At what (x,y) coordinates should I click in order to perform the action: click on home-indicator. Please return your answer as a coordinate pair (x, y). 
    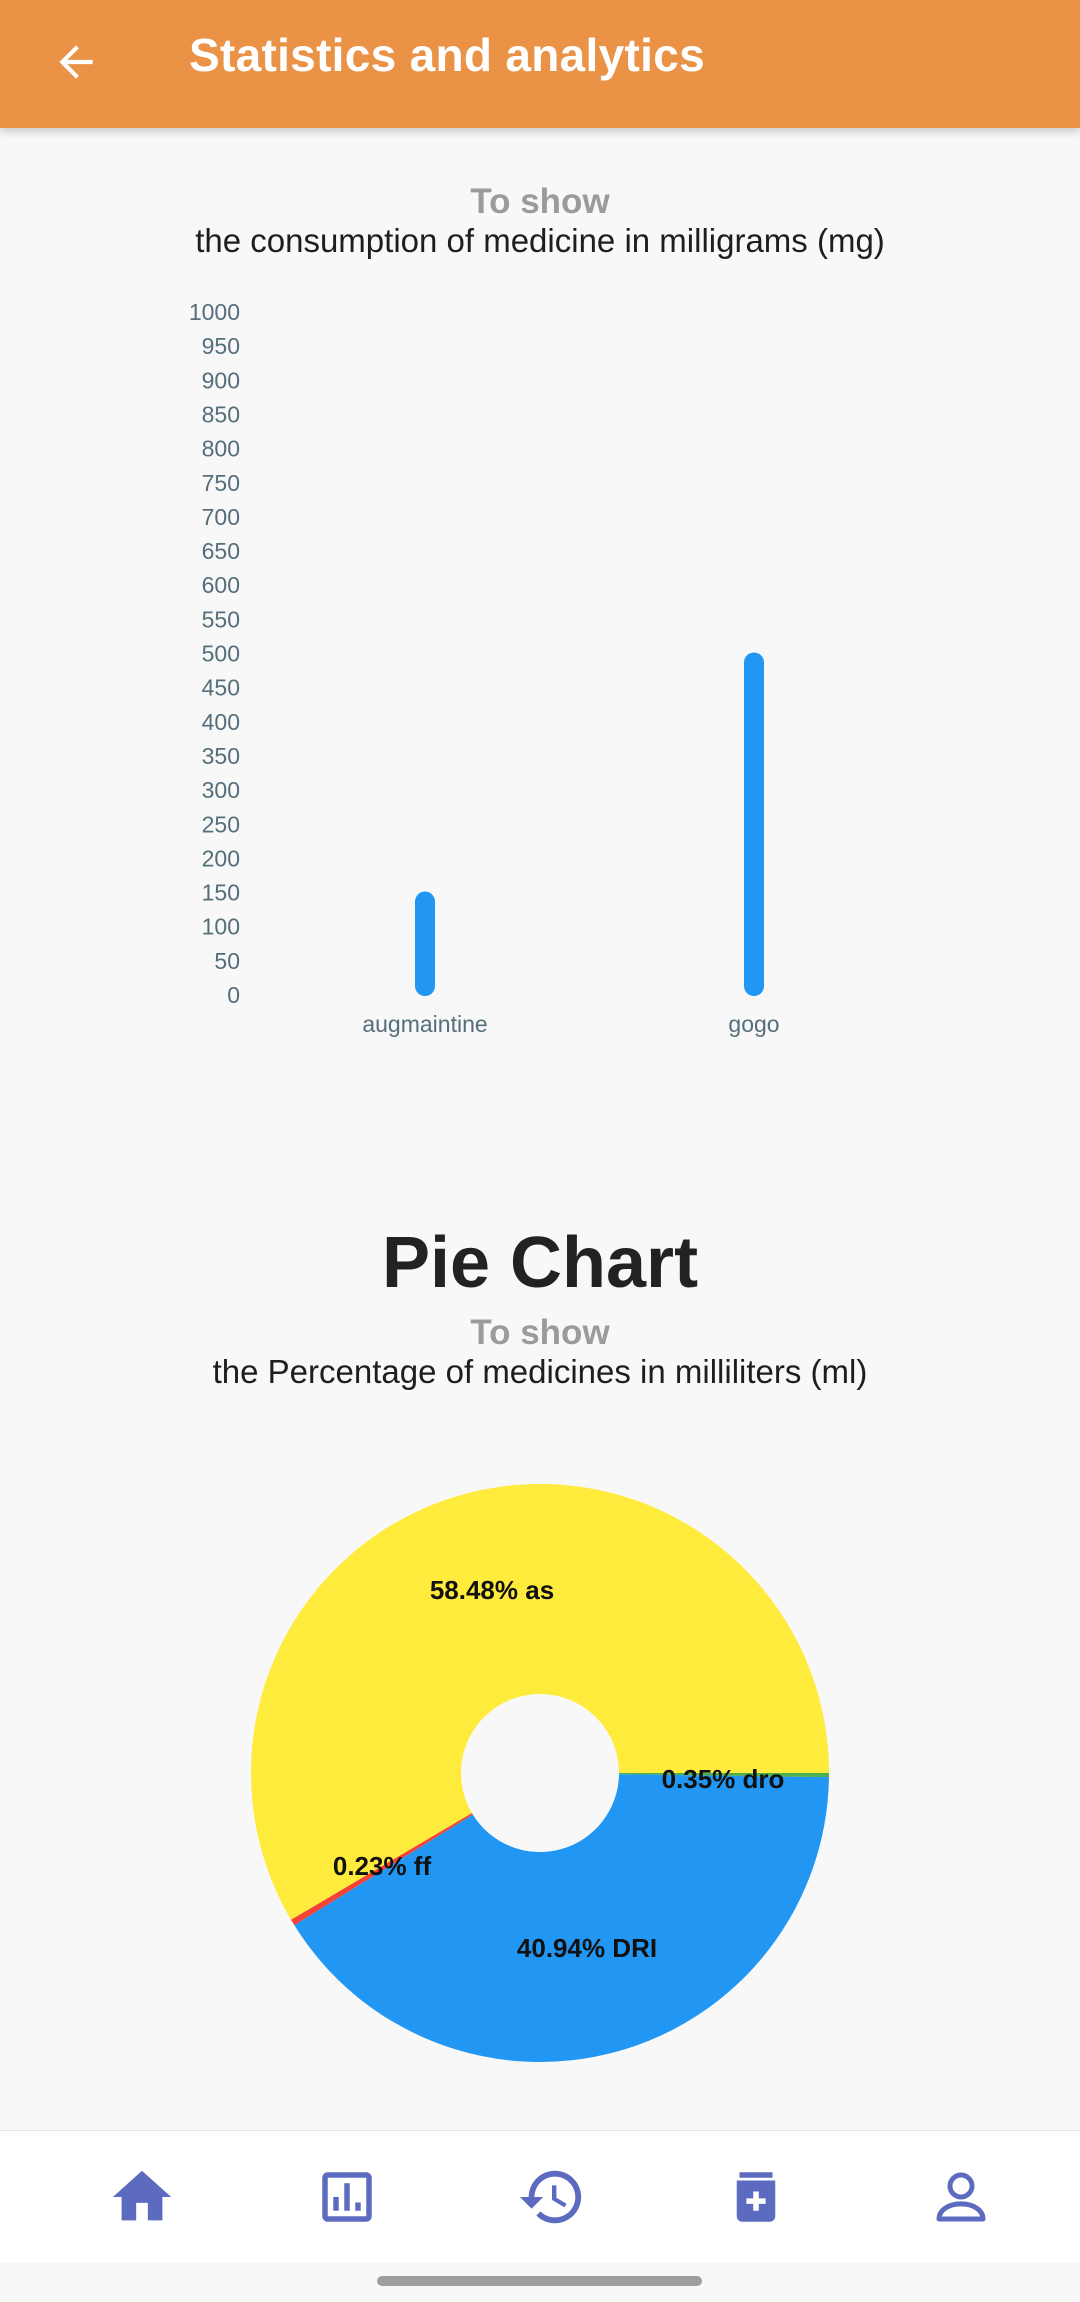
    Looking at the image, I should click on (539, 2281).